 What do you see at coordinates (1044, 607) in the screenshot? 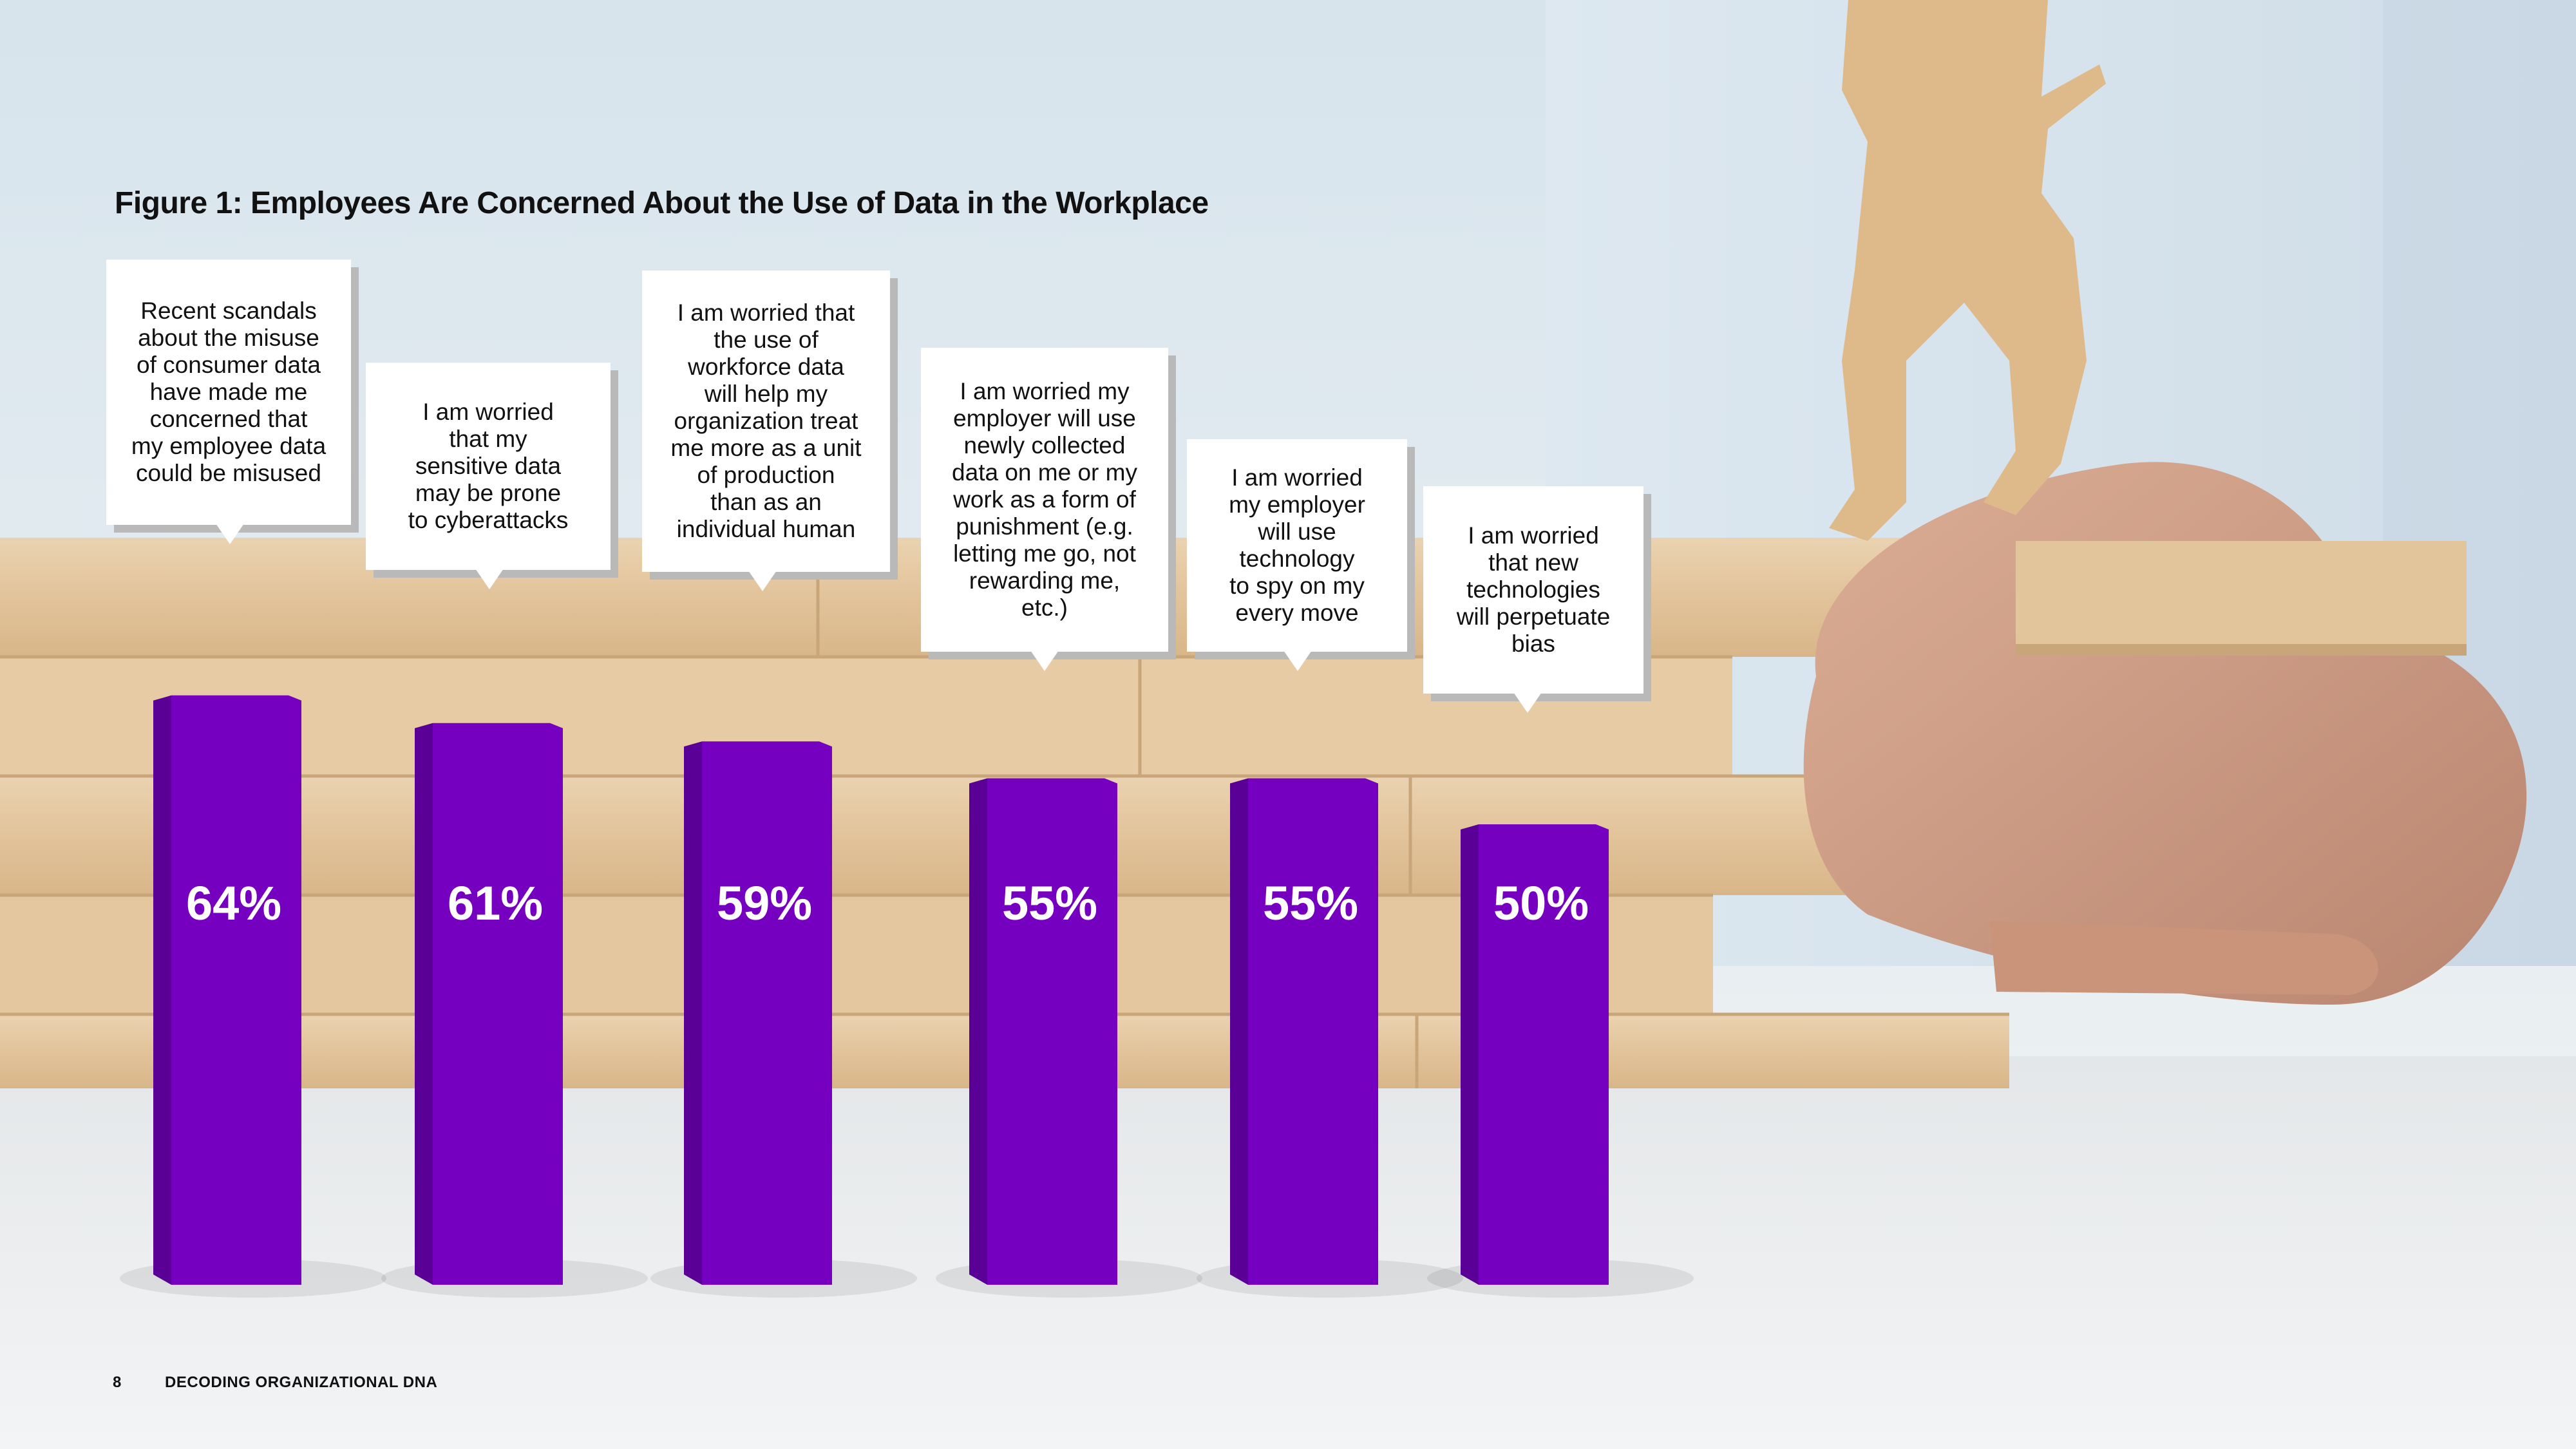
I see `callout-line: etc.)` at bounding box center [1044, 607].